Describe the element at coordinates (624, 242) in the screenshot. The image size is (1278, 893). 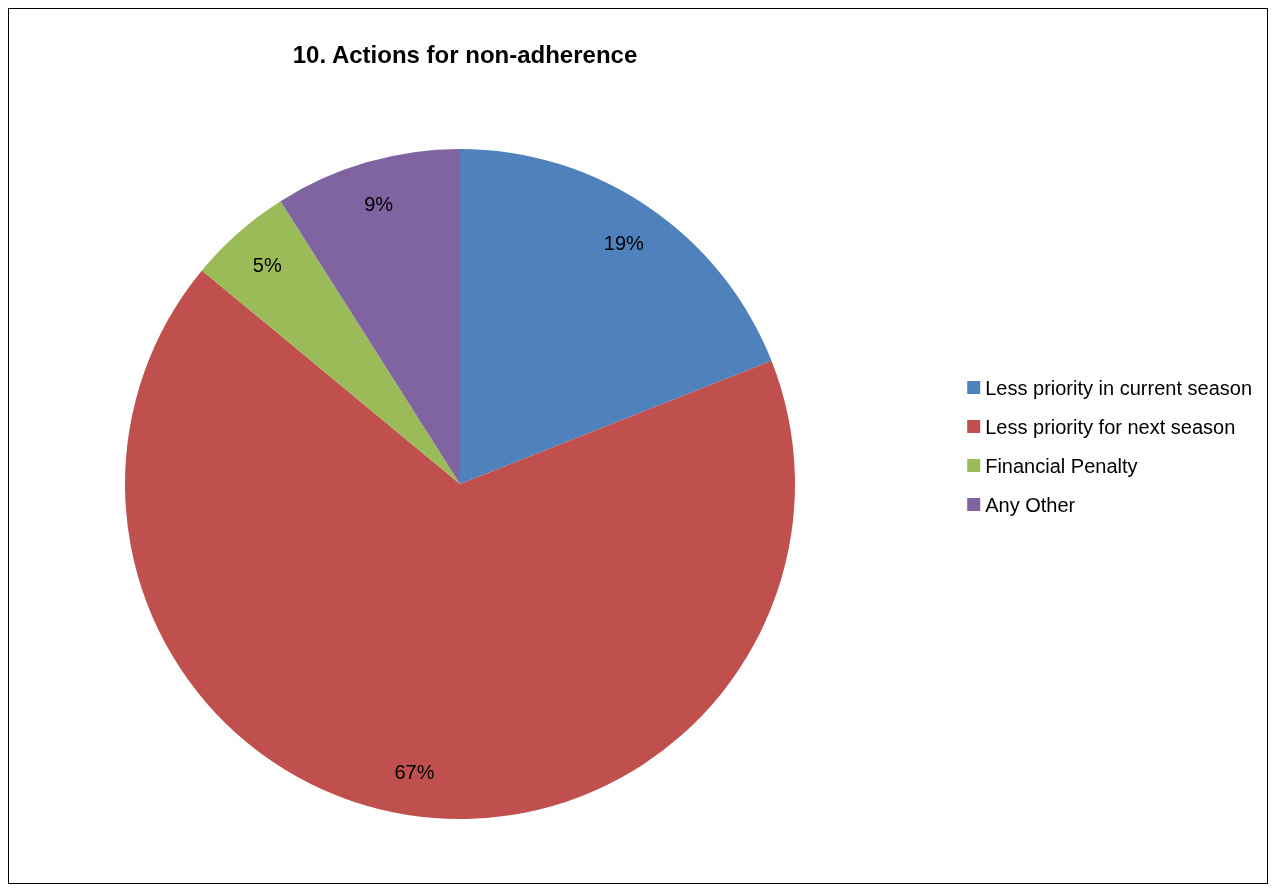
I see `data-label: 19%` at that location.